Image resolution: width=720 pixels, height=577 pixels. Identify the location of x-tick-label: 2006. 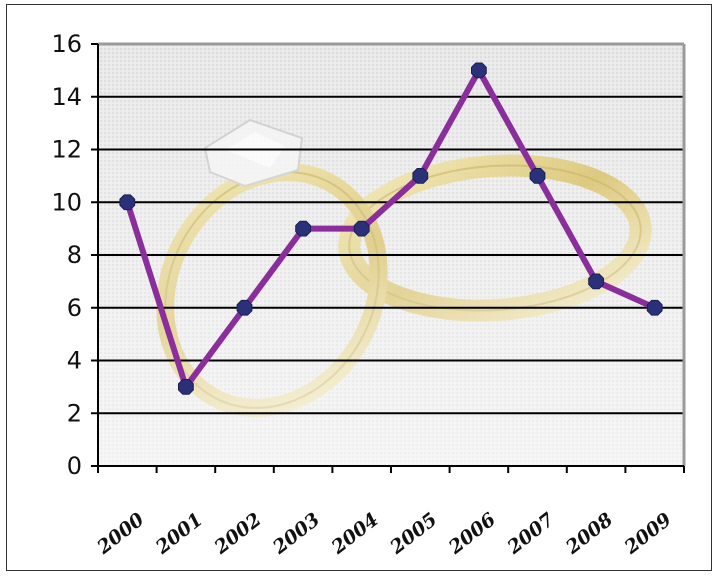
(472, 534).